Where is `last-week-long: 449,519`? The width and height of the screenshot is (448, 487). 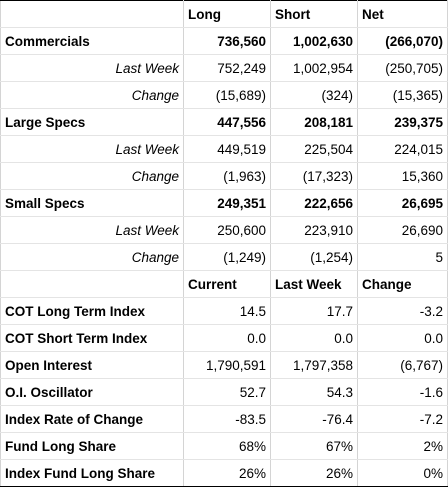
last-week-long: 449,519 is located at coordinates (227, 149).